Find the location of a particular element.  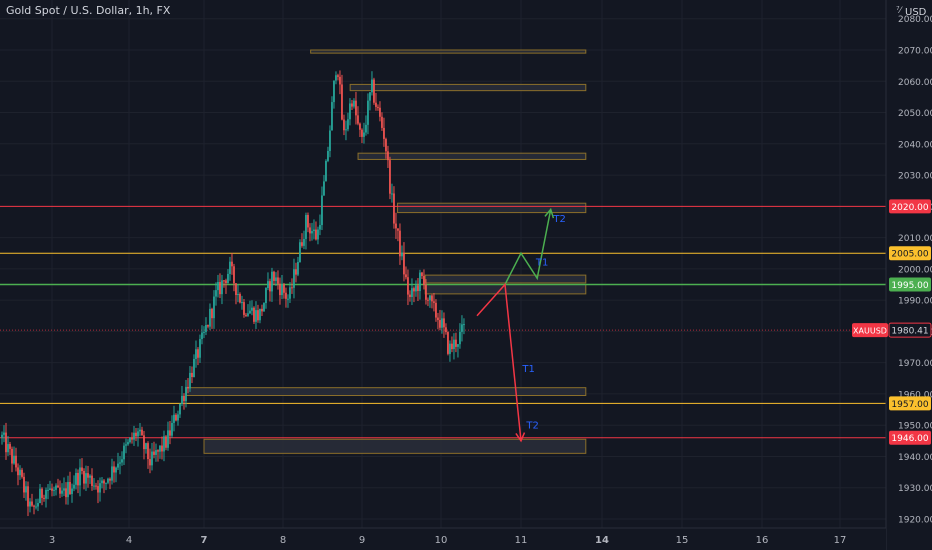

price-axis-panel is located at coordinates (909, 275).